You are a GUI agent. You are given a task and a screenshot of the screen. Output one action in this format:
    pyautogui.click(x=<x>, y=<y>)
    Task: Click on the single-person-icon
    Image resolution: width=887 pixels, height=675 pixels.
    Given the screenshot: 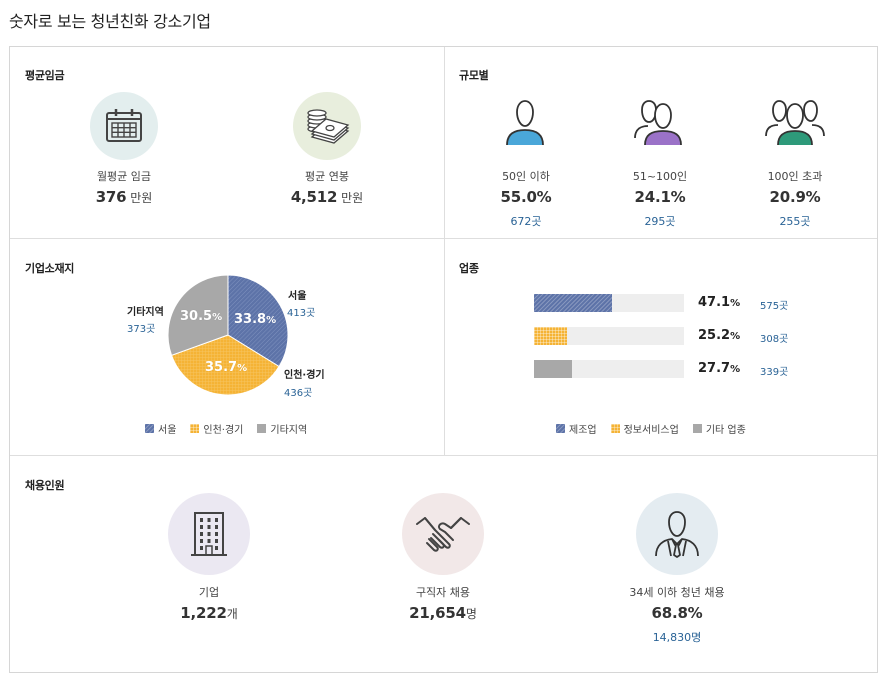 What is the action you would take?
    pyautogui.click(x=525, y=125)
    